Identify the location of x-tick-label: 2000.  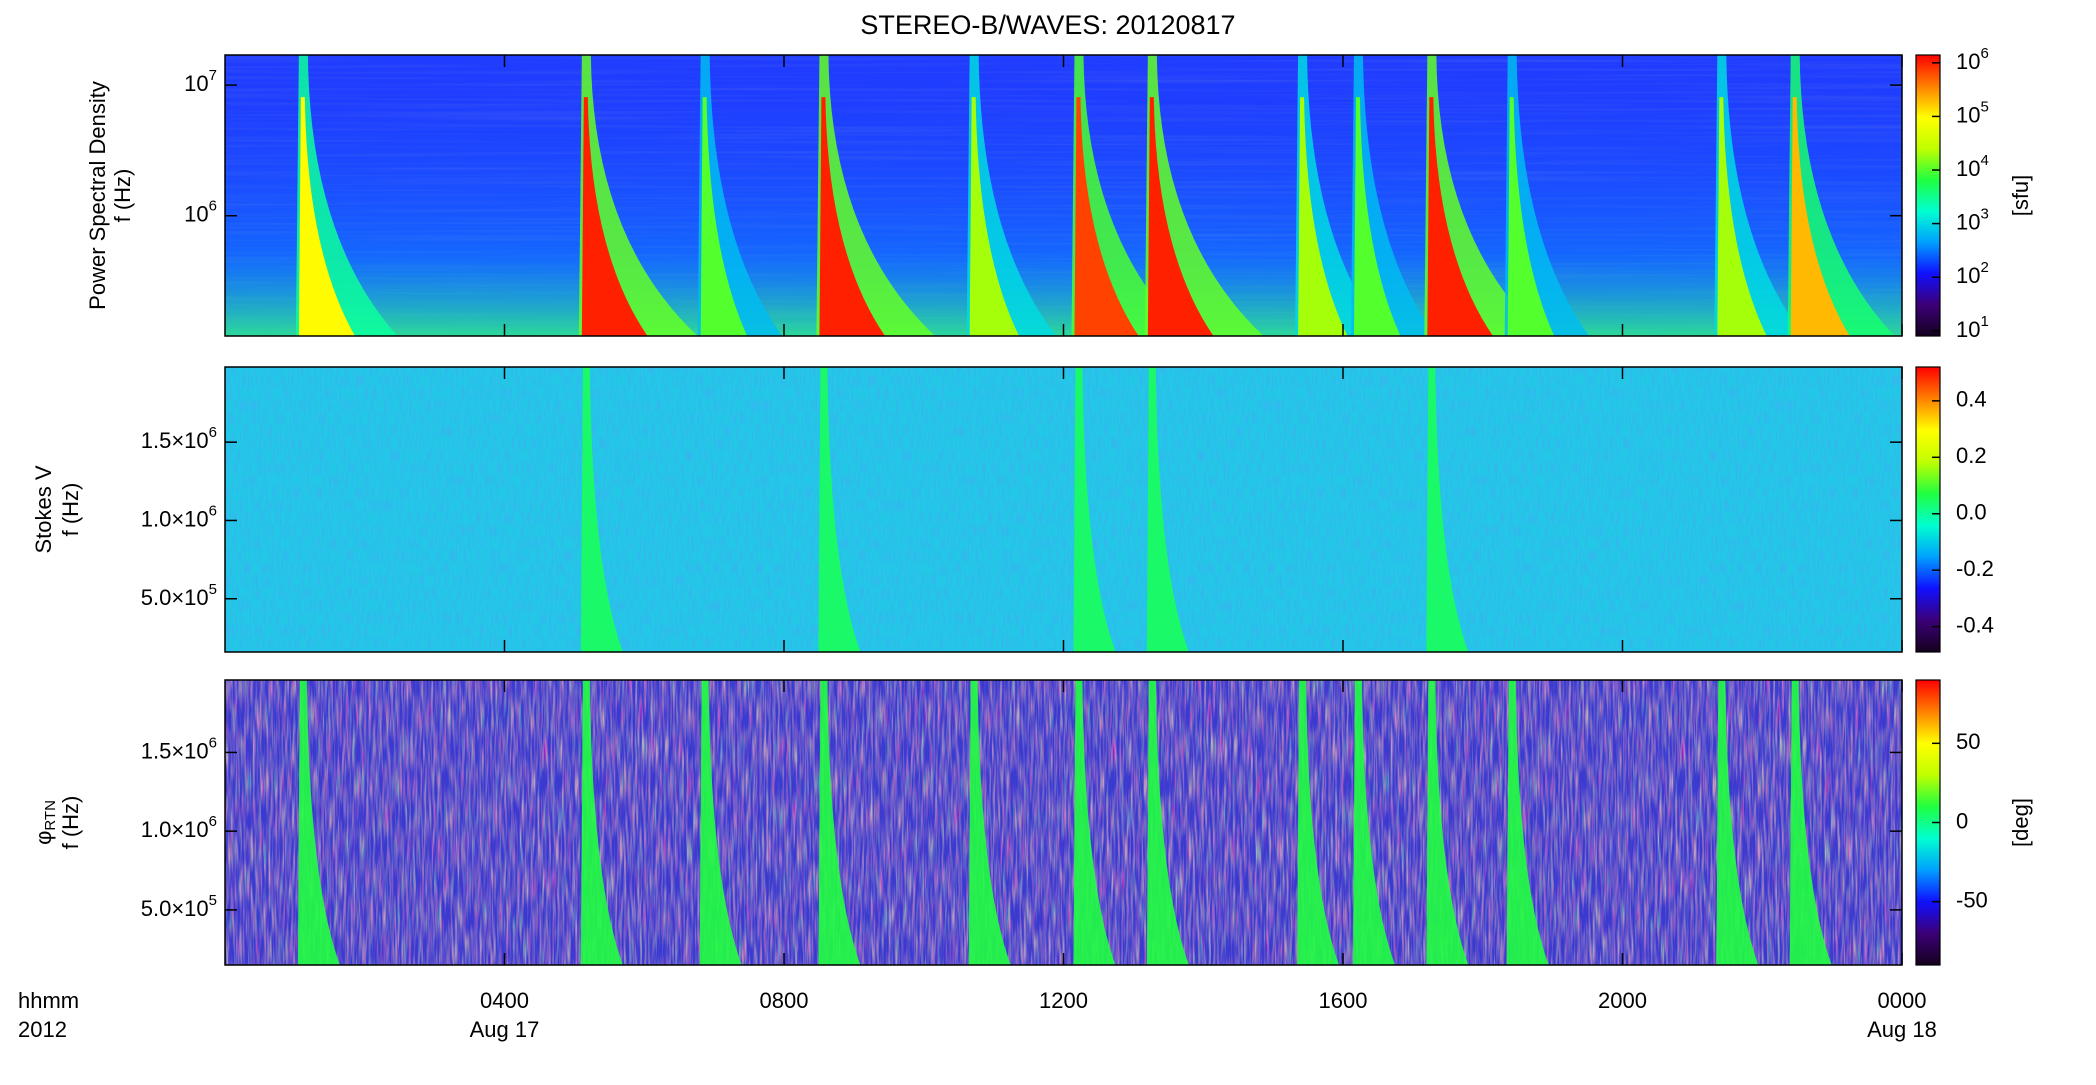
(1622, 1000).